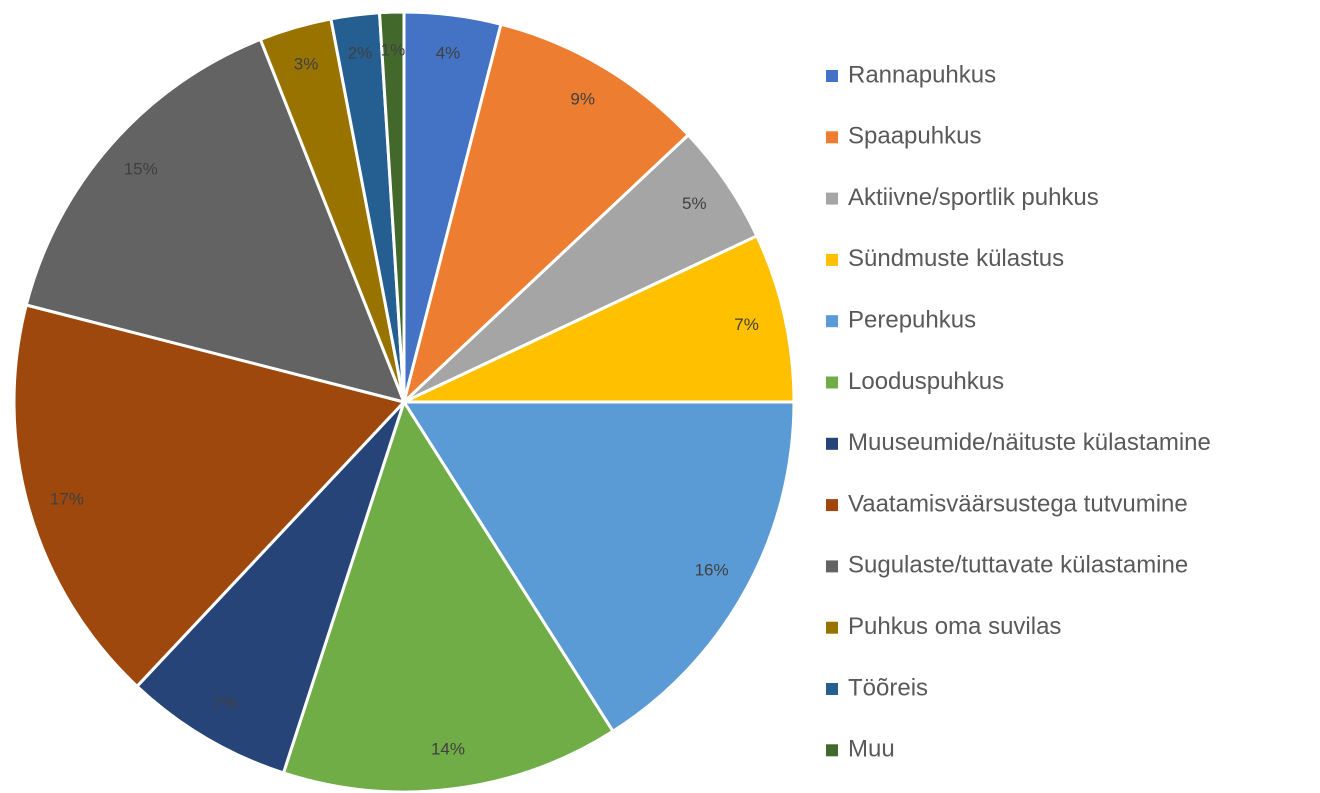 Image resolution: width=1320 pixels, height=793 pixels. What do you see at coordinates (67, 498) in the screenshot?
I see `value-label: 17%` at bounding box center [67, 498].